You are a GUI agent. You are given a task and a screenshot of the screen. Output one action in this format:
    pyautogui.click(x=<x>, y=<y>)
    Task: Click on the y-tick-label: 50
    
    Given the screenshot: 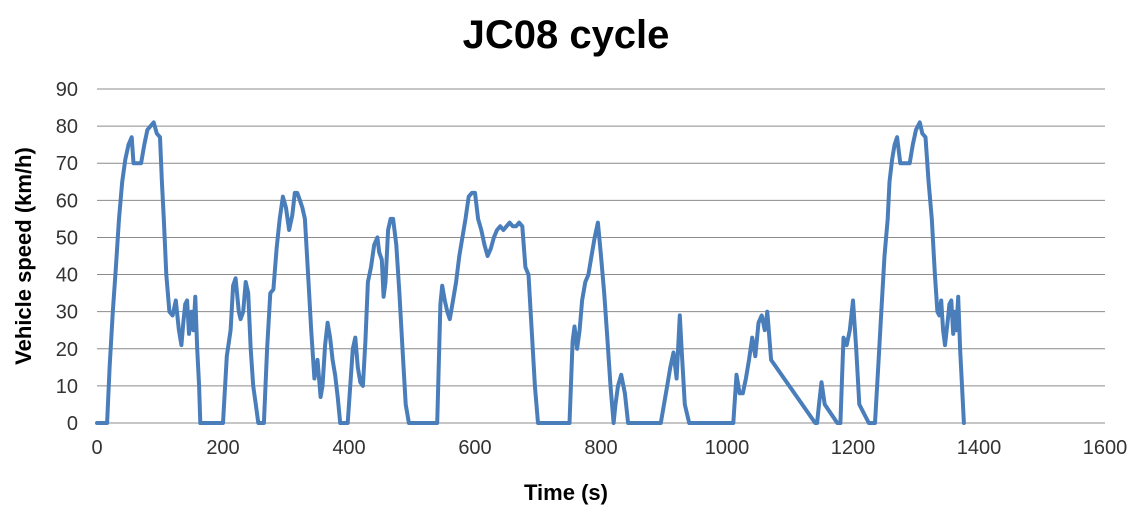 What is the action you would take?
    pyautogui.click(x=67, y=238)
    